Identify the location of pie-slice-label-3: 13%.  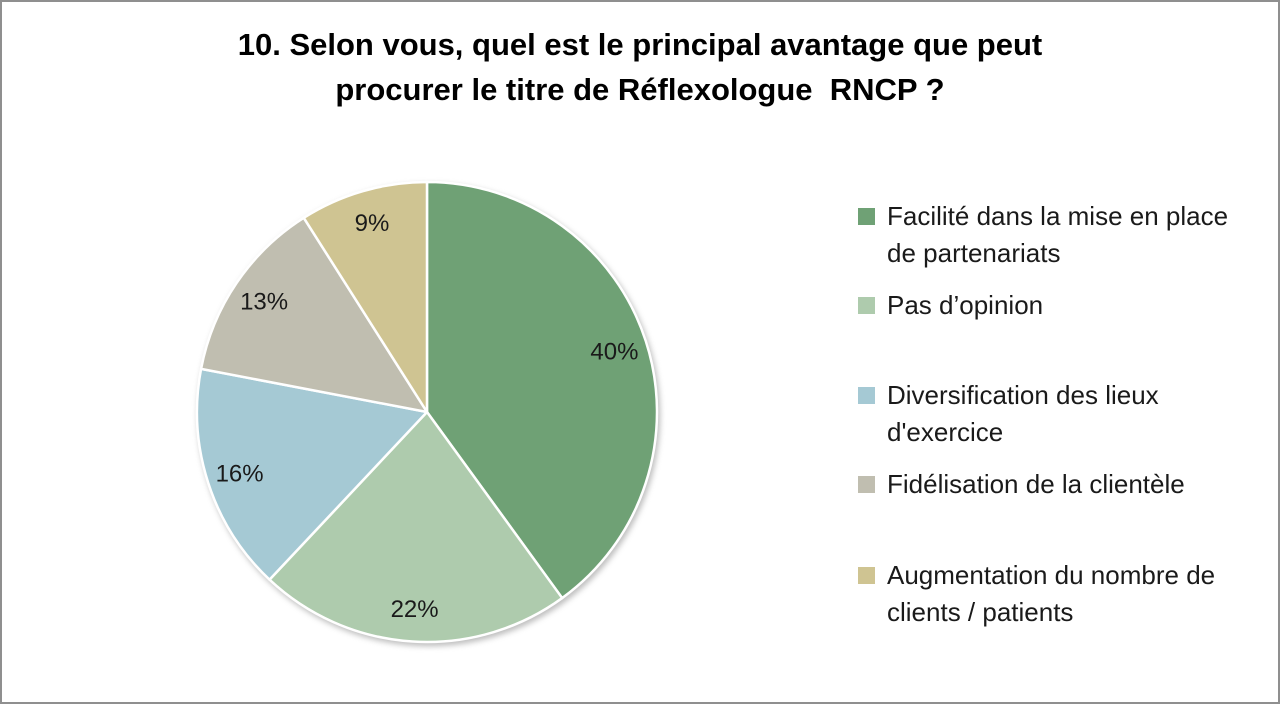
(264, 302).